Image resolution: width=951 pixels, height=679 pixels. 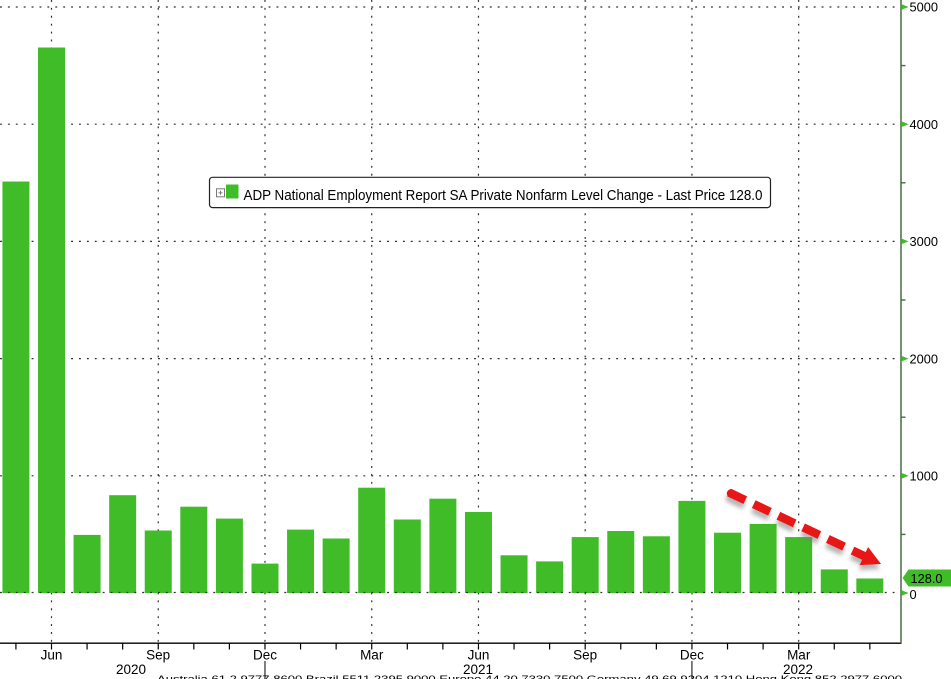 I want to click on svg-text: 5000, so click(x=924, y=7).